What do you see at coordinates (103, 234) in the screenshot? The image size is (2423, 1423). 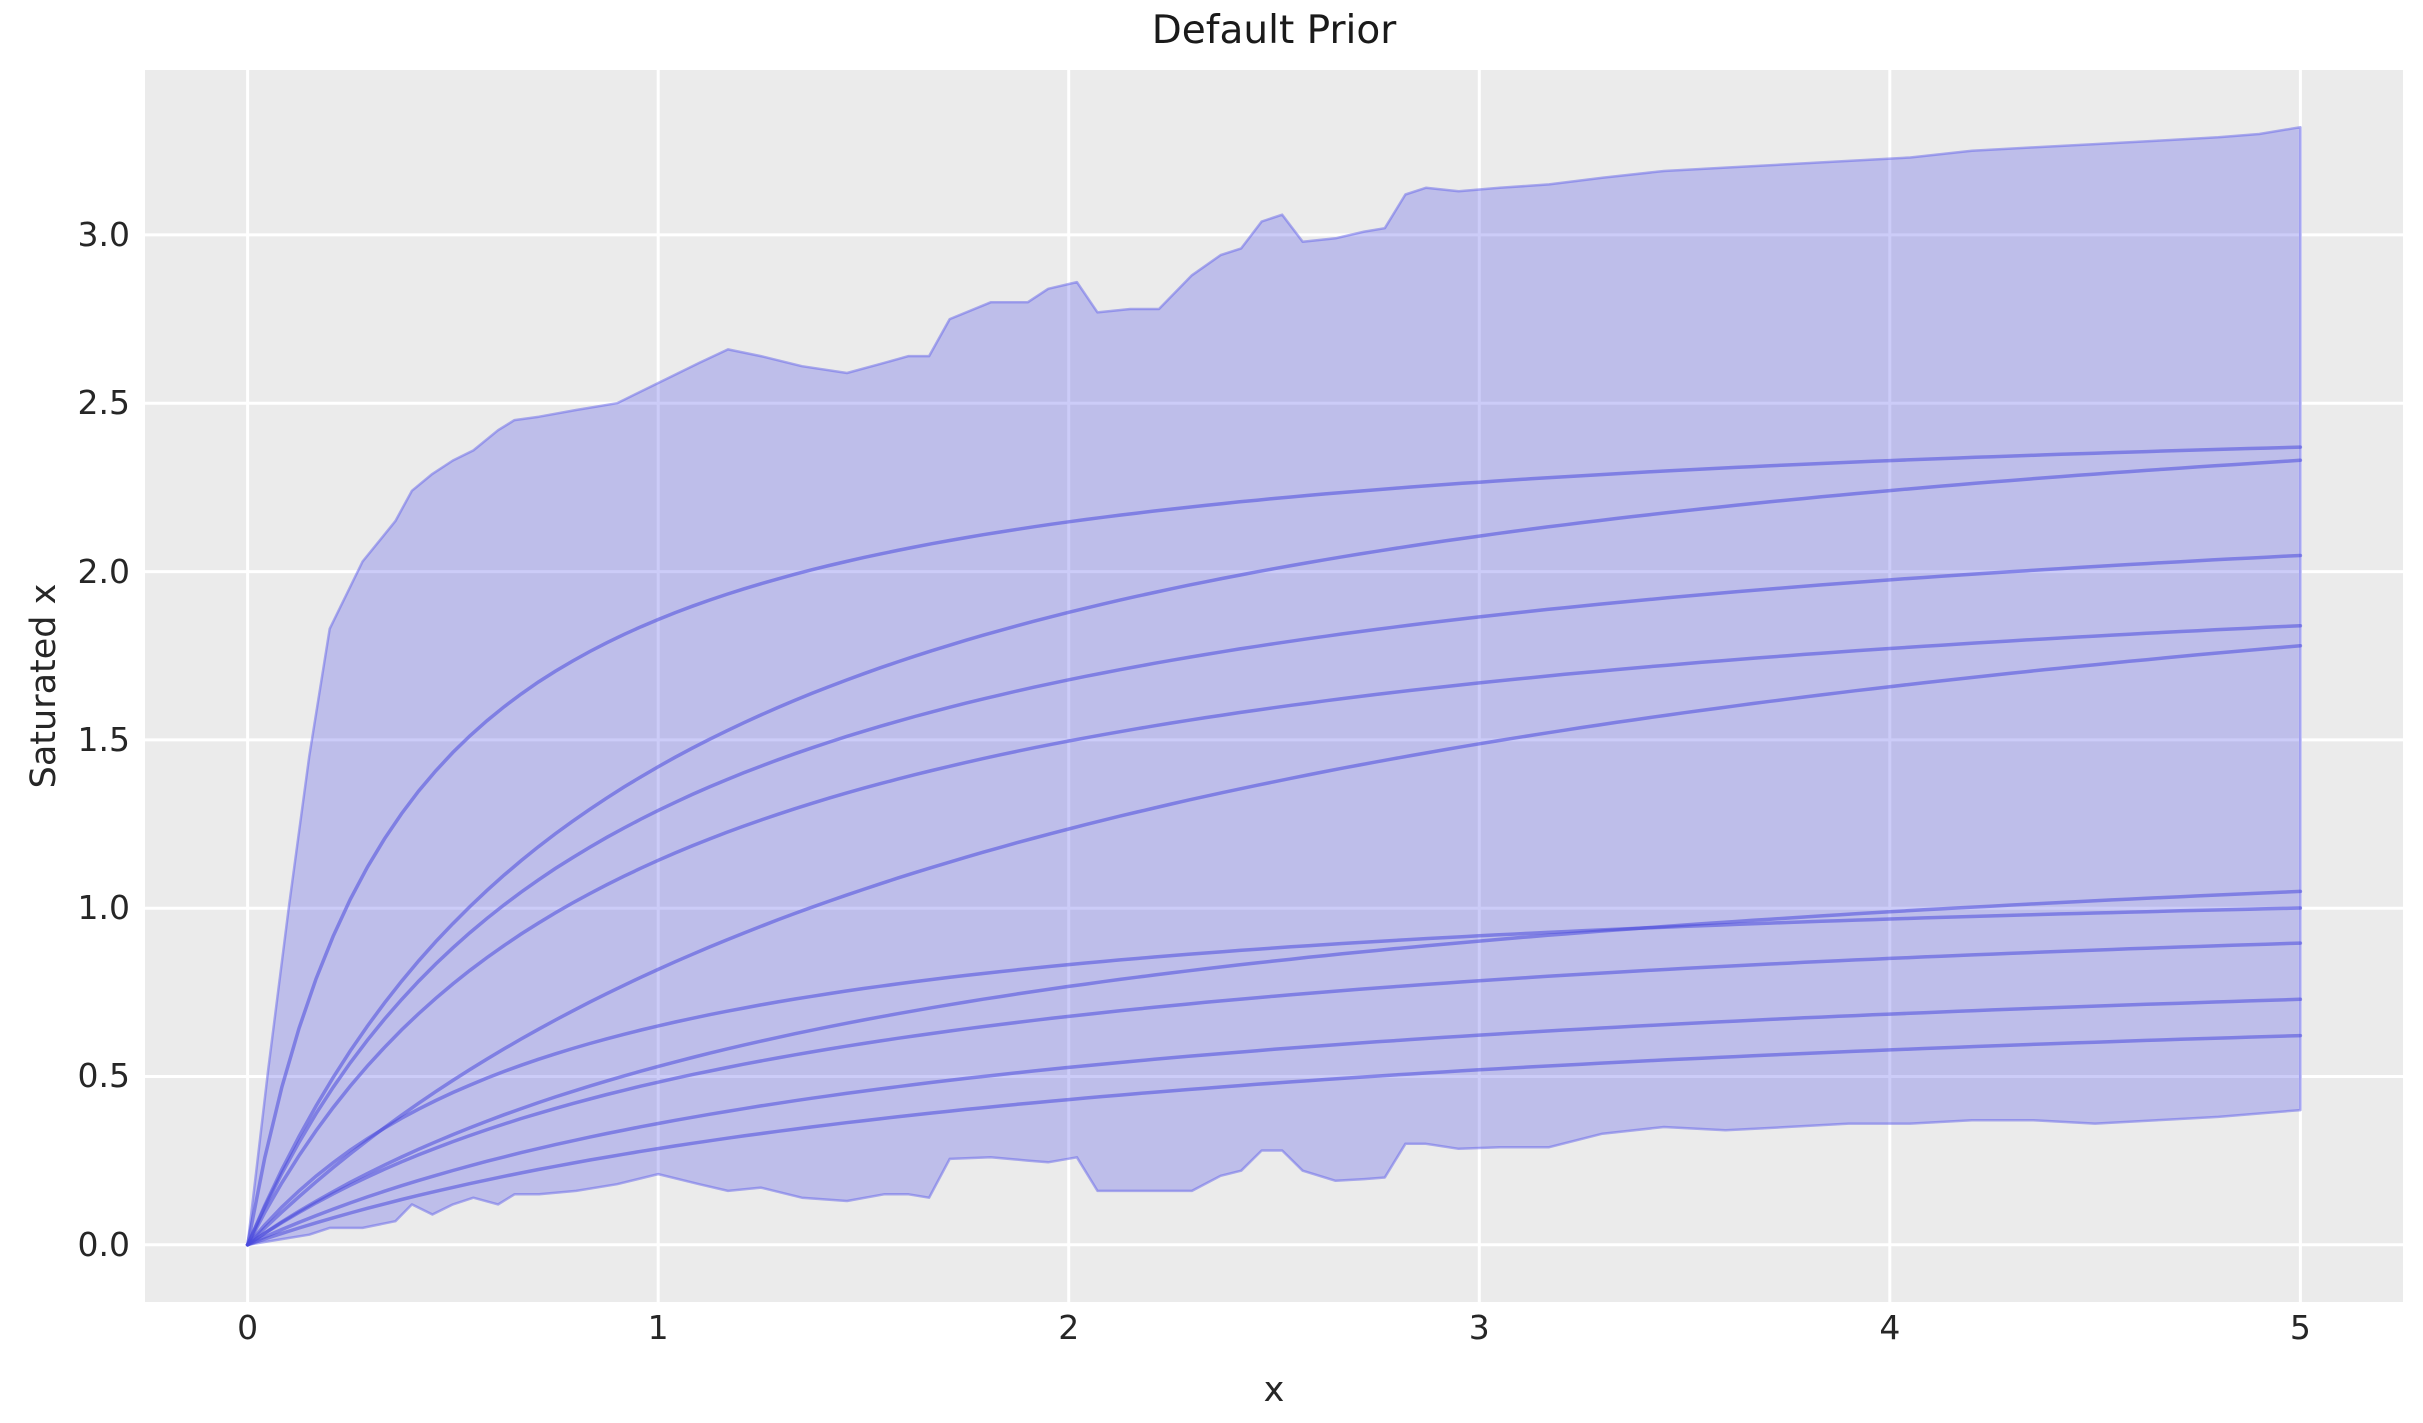 I see `y-tick-label: 3.0` at bounding box center [103, 234].